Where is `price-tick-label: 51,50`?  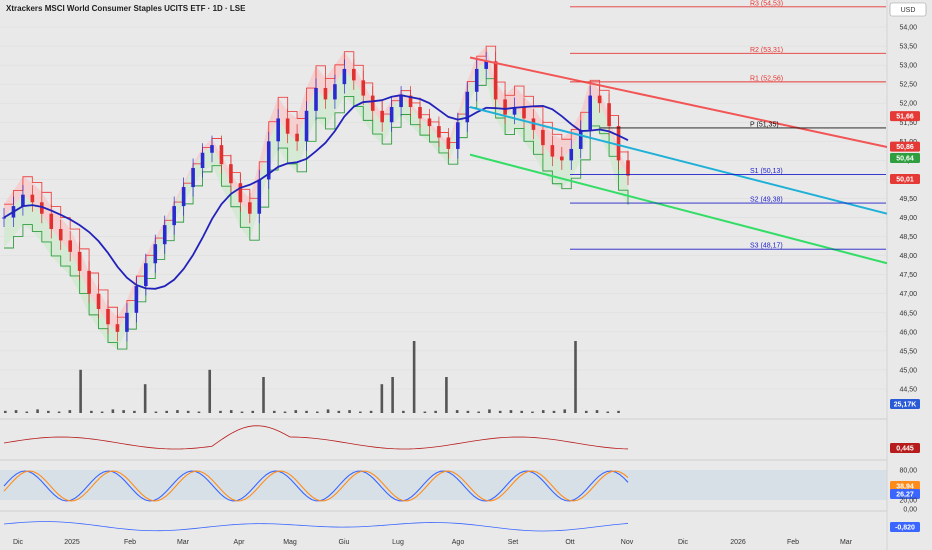
price-tick-label: 51,50 is located at coordinates (908, 123).